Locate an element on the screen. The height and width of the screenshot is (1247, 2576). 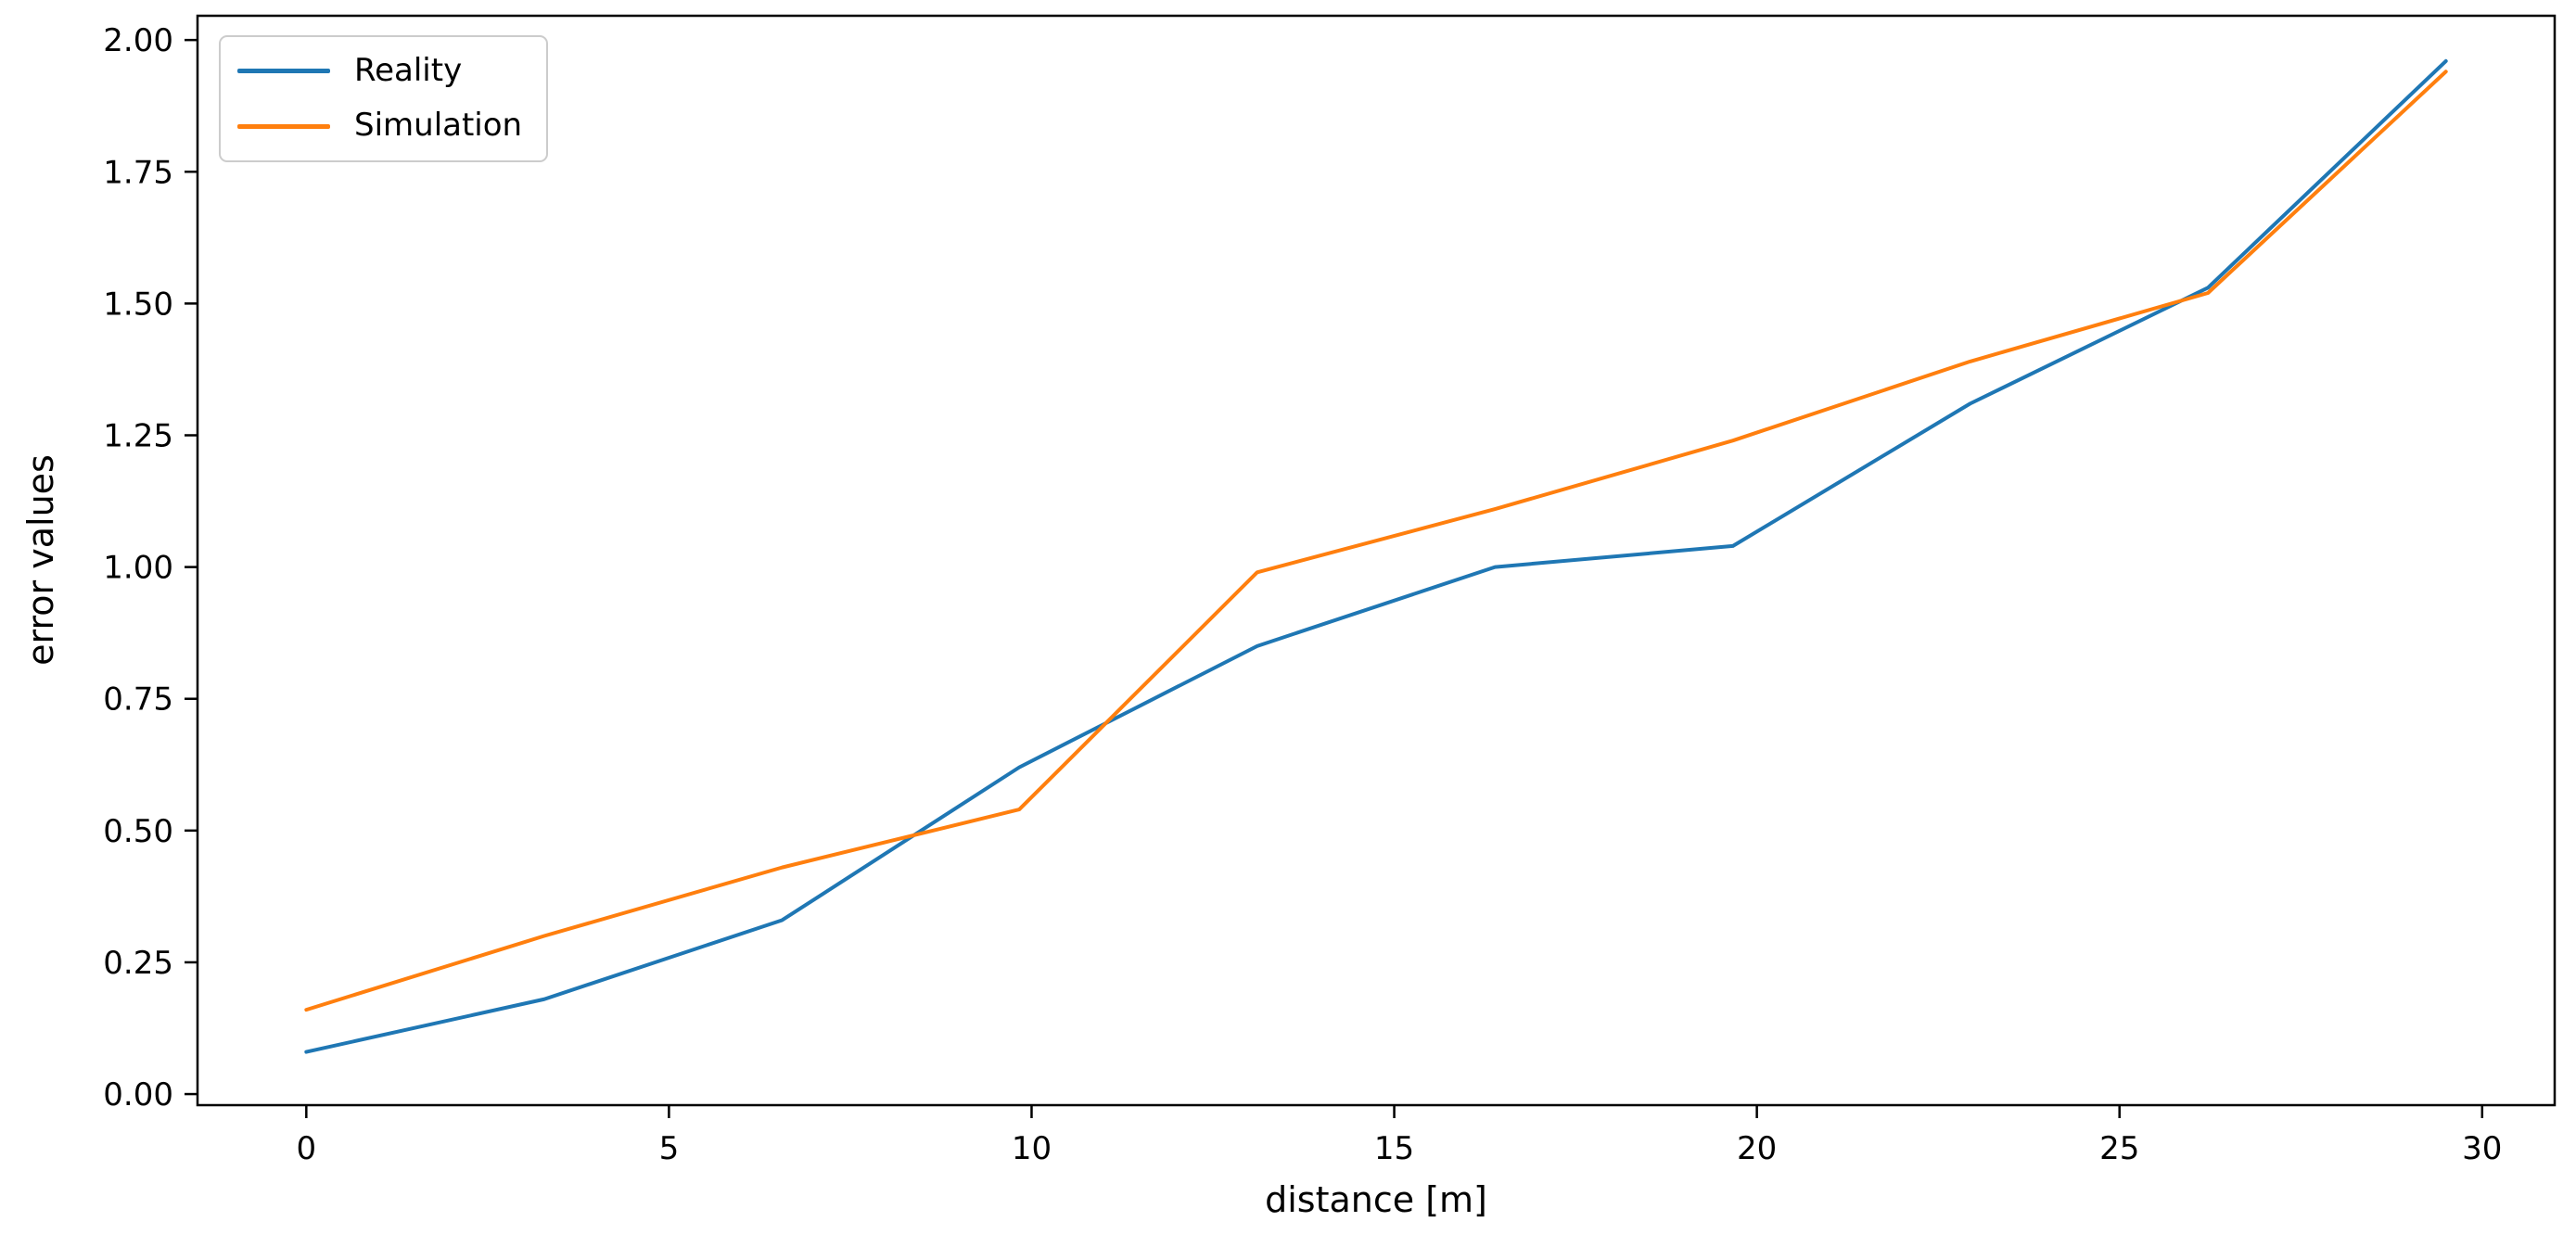
x-tick-label: 10 is located at coordinates (1032, 1148).